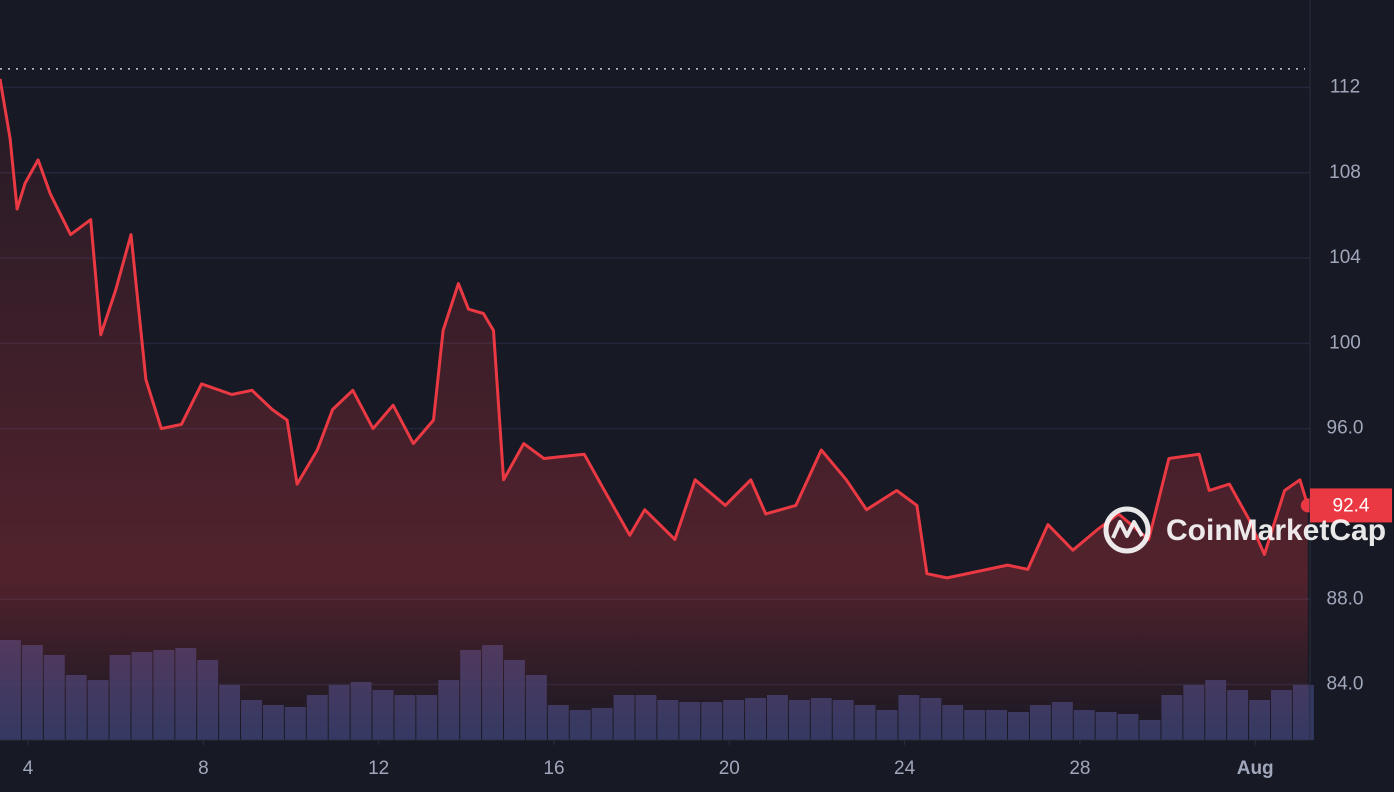 The image size is (1394, 792). I want to click on watermark-logo-mark, so click(1127, 529).